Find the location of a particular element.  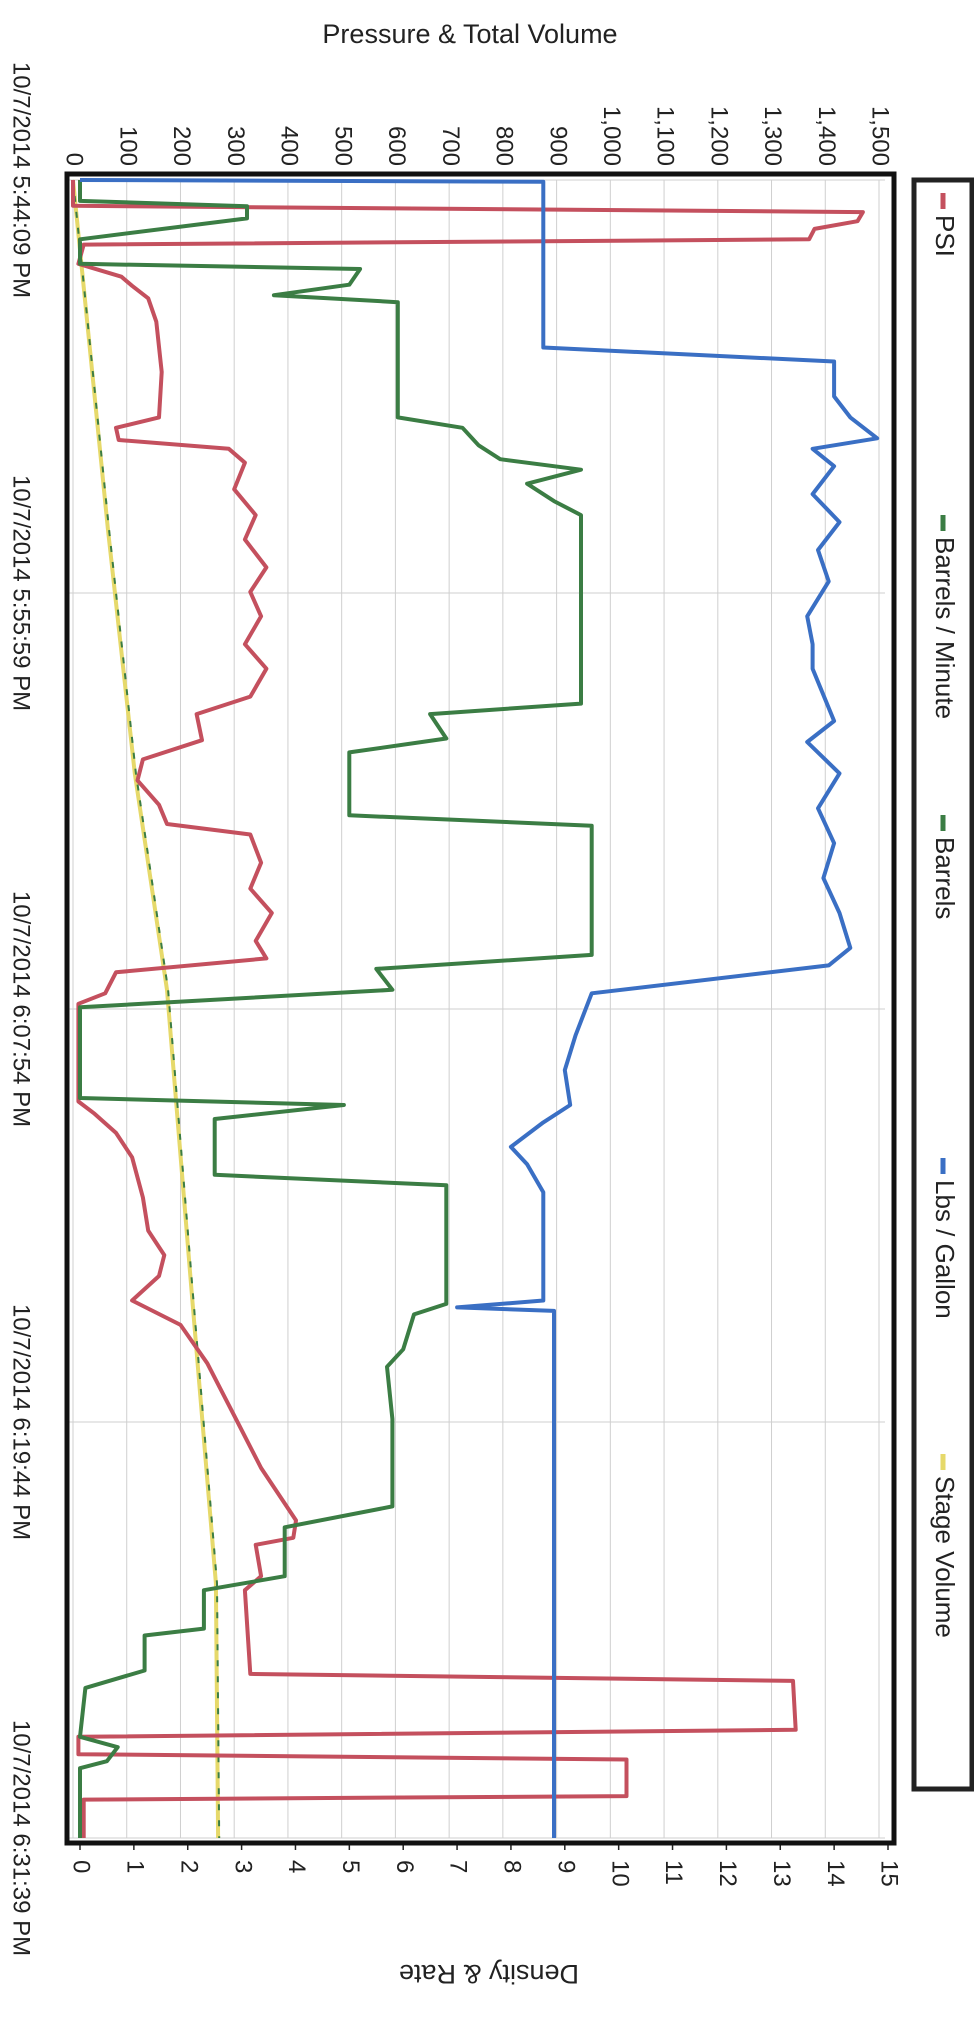

y-tick-label: 1,100 is located at coordinates (665, 136).